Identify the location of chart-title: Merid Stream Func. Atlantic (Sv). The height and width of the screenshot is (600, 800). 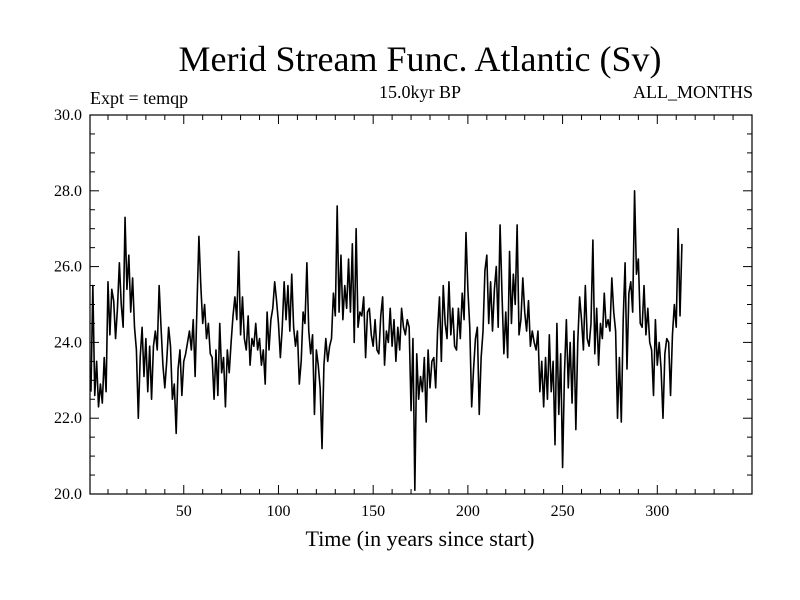
(420, 59).